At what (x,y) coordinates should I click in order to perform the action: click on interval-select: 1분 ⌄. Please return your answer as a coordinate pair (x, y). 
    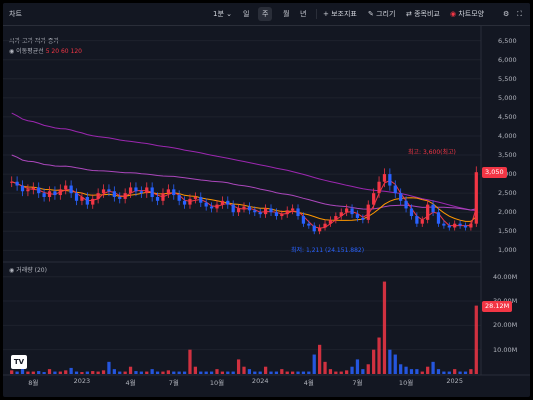
    Looking at the image, I should click on (222, 14).